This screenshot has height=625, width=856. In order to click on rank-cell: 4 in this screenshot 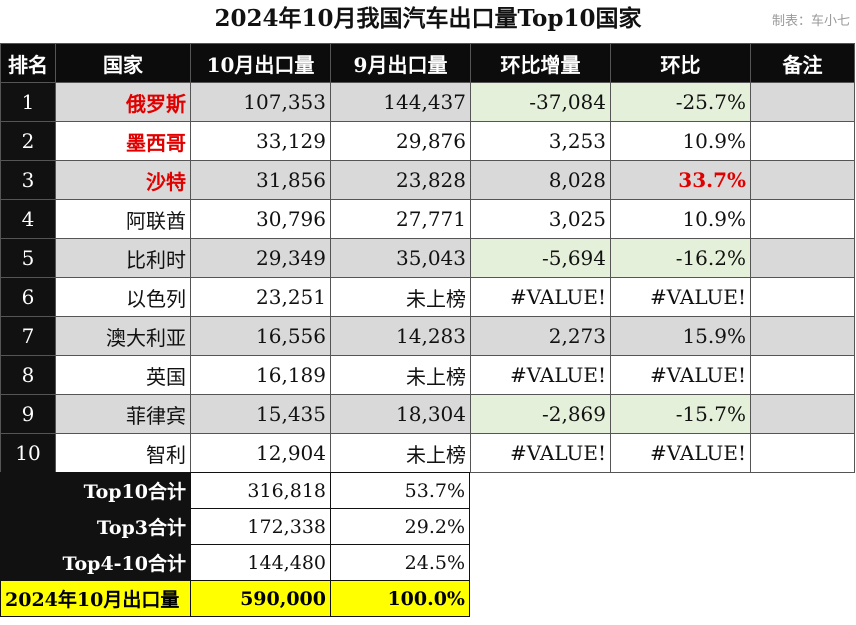, I will do `click(28, 219)`.